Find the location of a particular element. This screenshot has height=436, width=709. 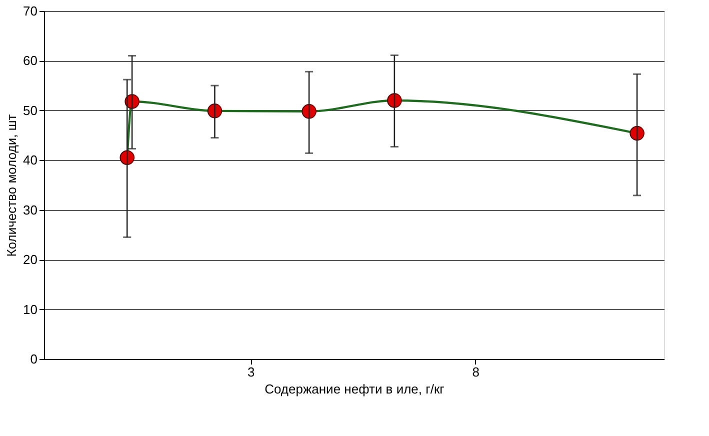

y-tick-label: 50 is located at coordinates (30, 110).